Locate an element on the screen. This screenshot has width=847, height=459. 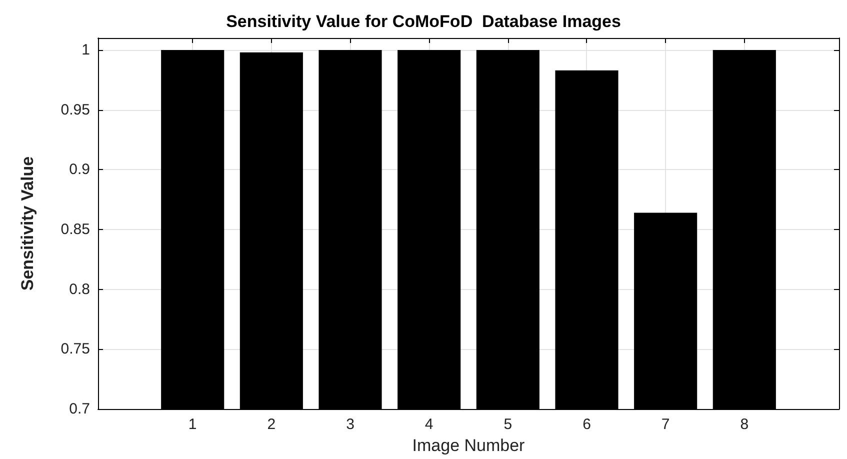
x-tick-label: 4 is located at coordinates (429, 425).